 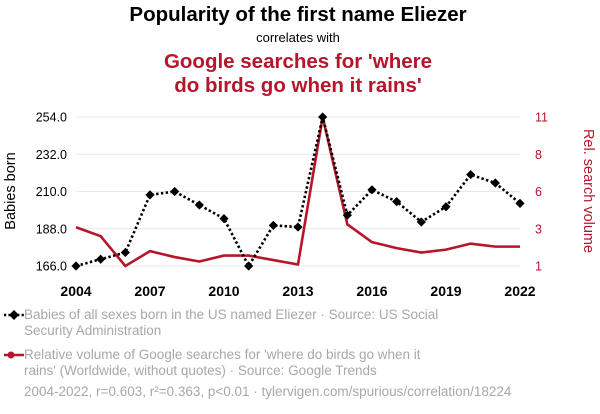 What do you see at coordinates (297, 85) in the screenshot?
I see `chart-title2-line2: do birds go when it rains'` at bounding box center [297, 85].